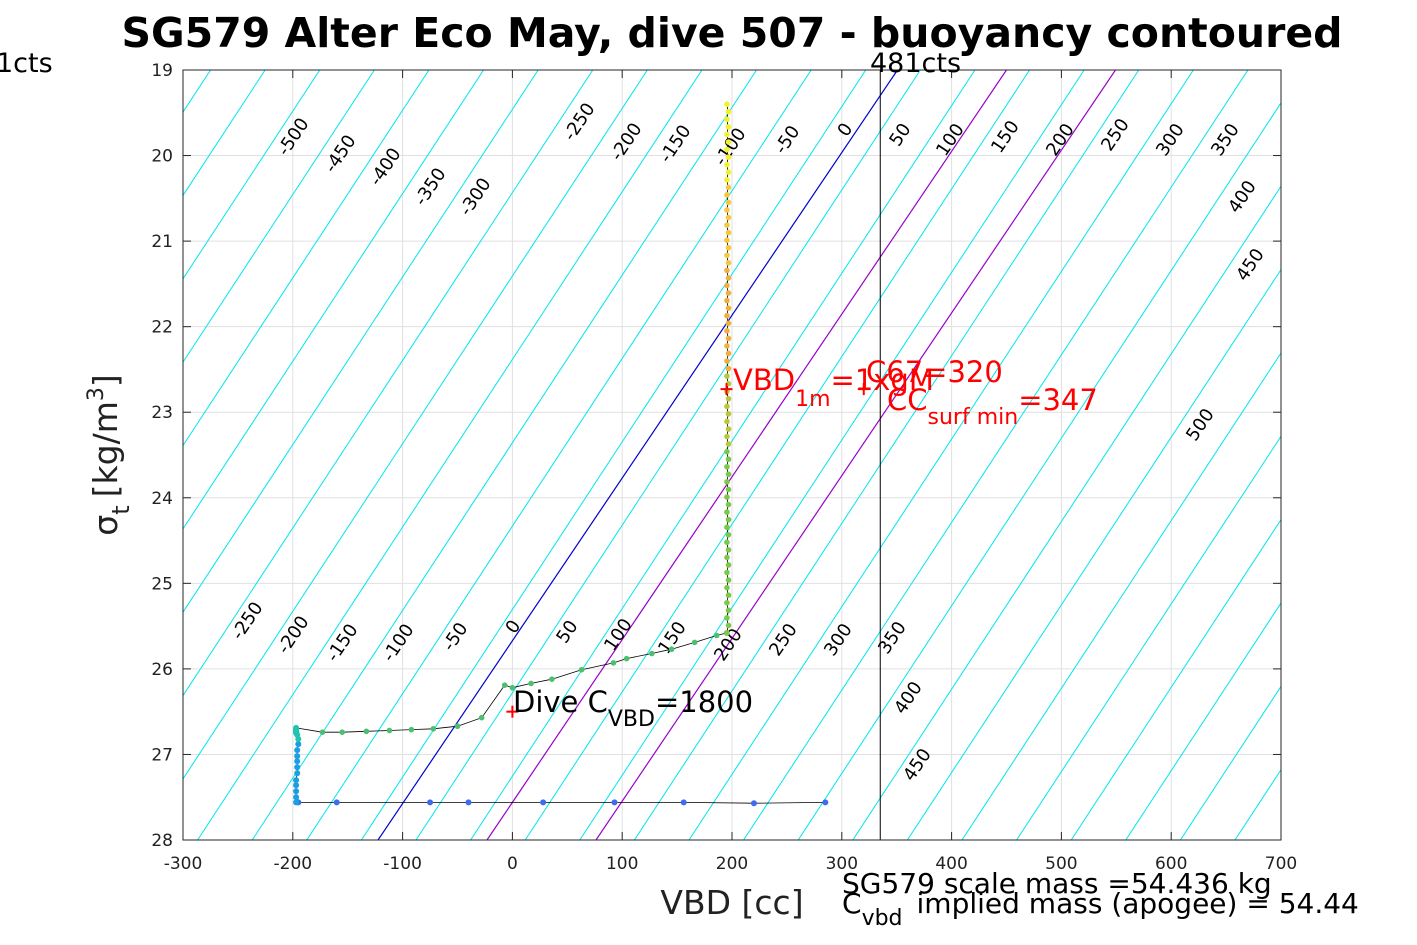  Describe the element at coordinates (162, 584) in the screenshot. I see `y-tick-label: 25` at that location.